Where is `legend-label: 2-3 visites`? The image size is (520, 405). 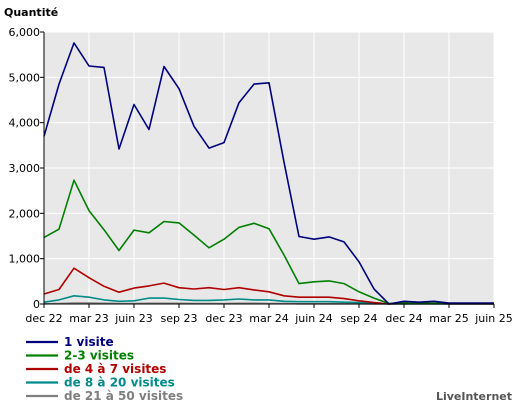 legend-label: 2-3 visites is located at coordinates (99, 356).